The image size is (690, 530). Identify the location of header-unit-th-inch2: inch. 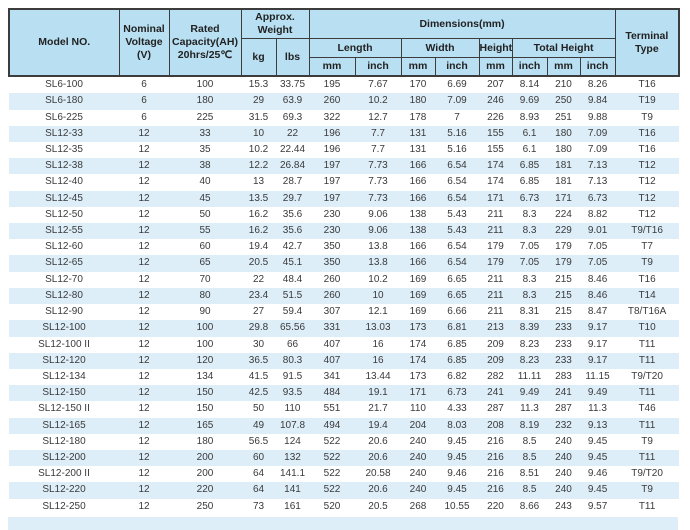
(597, 67).